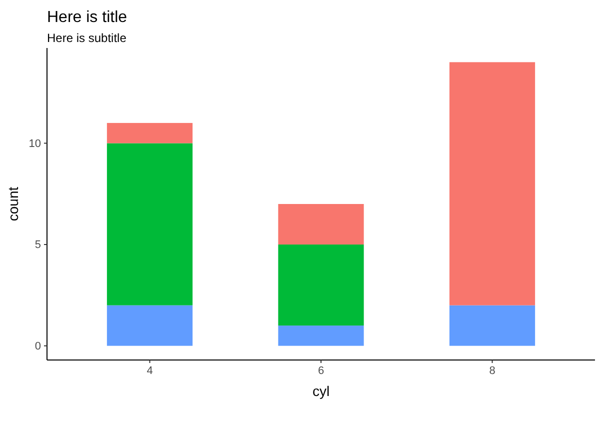  I want to click on x-tick-label: 6, so click(321, 370).